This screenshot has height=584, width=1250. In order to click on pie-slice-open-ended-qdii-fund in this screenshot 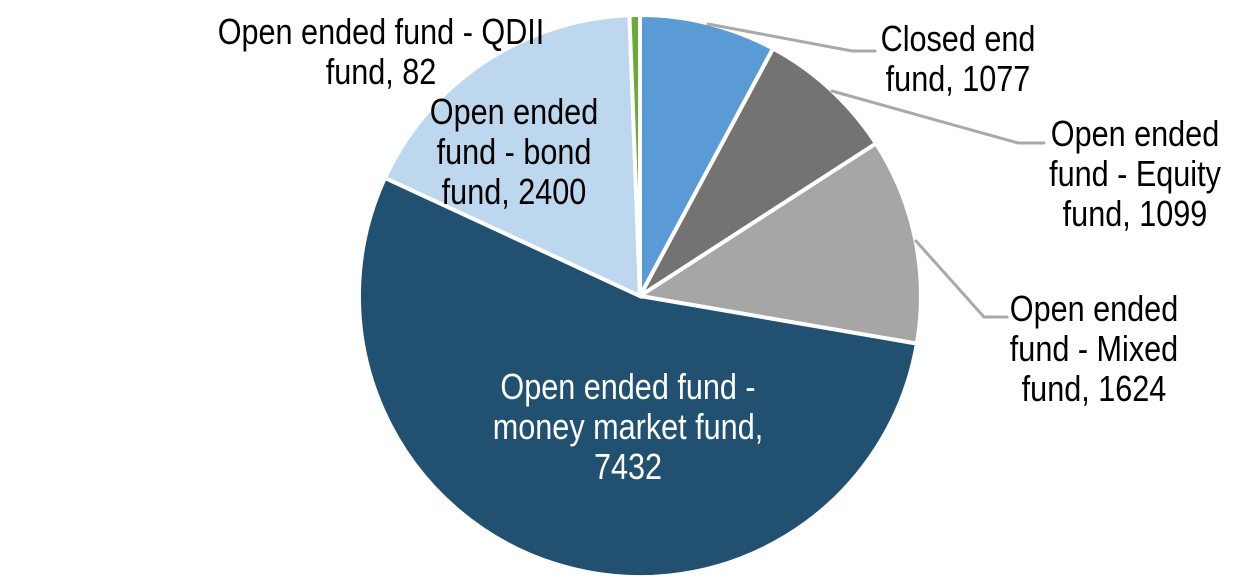, I will do `click(634, 154)`.